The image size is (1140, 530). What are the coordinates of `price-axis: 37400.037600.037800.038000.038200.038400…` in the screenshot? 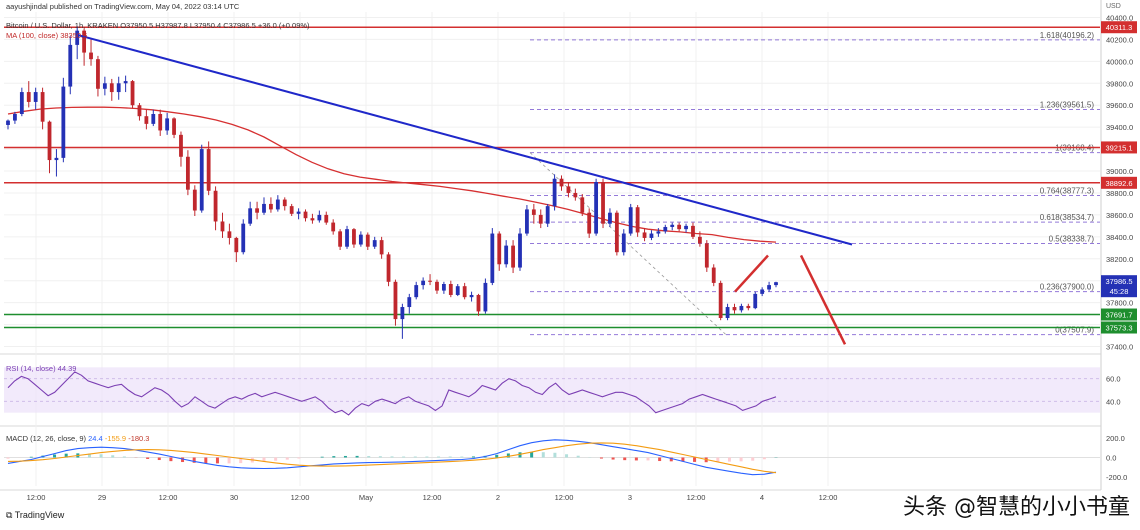 It's located at (1119, 242).